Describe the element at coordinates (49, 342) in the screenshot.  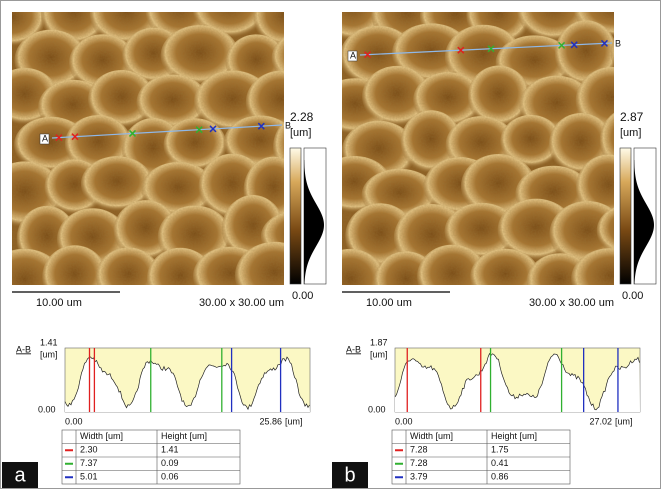
I see `profile-y-max: 1.41` at that location.